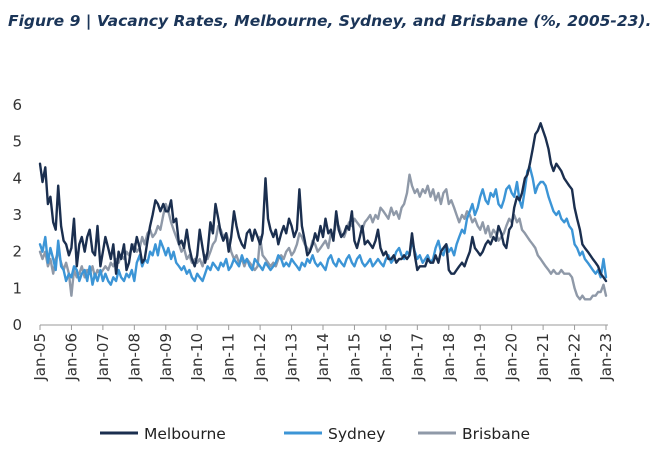  Describe the element at coordinates (134, 357) in the screenshot. I see `x-tick-label: Jan-08` at that location.